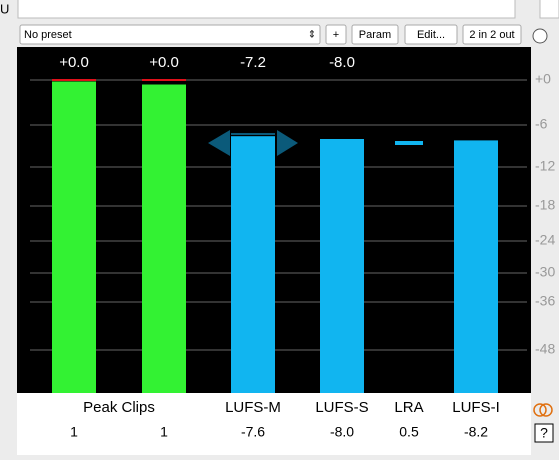 This screenshot has height=460, width=559. I want to click on text-field, so click(266, 9).